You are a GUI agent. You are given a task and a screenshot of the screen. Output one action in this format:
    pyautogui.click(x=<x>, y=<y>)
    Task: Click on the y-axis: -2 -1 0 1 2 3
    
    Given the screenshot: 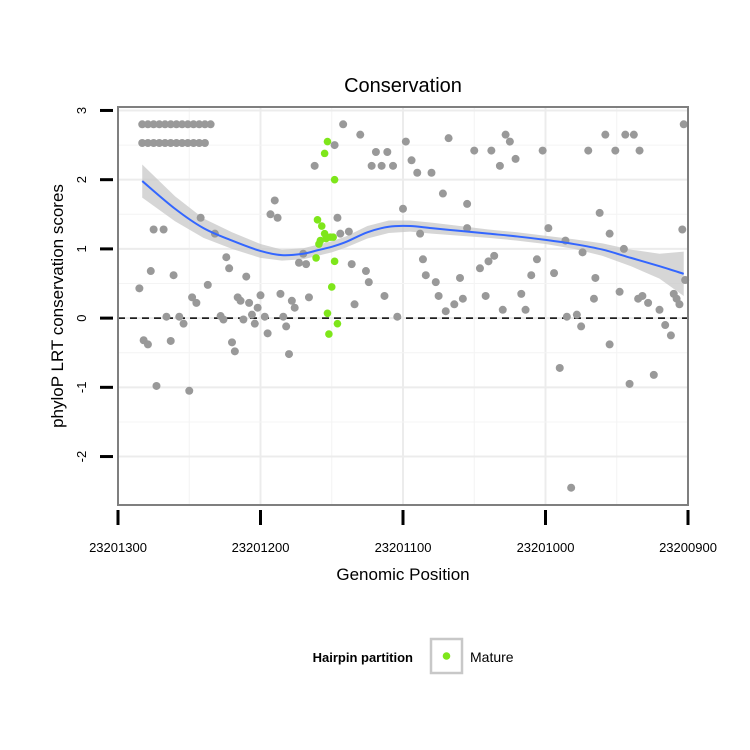 What is the action you would take?
    pyautogui.click(x=93, y=284)
    